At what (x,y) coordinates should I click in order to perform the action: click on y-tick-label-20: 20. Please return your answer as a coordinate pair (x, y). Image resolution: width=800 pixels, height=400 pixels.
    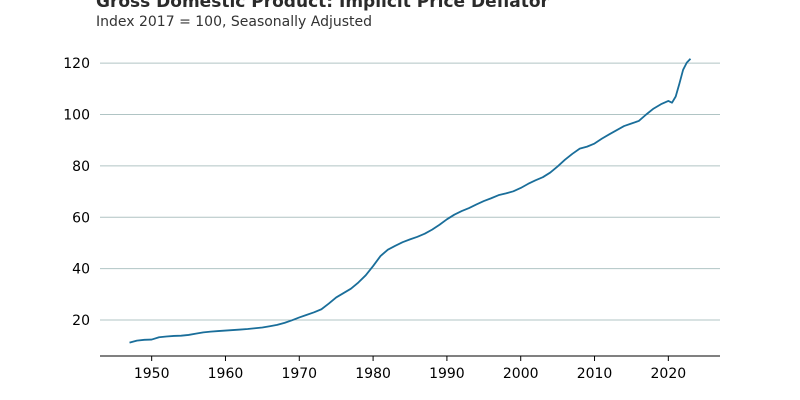
    Looking at the image, I should click on (81, 321).